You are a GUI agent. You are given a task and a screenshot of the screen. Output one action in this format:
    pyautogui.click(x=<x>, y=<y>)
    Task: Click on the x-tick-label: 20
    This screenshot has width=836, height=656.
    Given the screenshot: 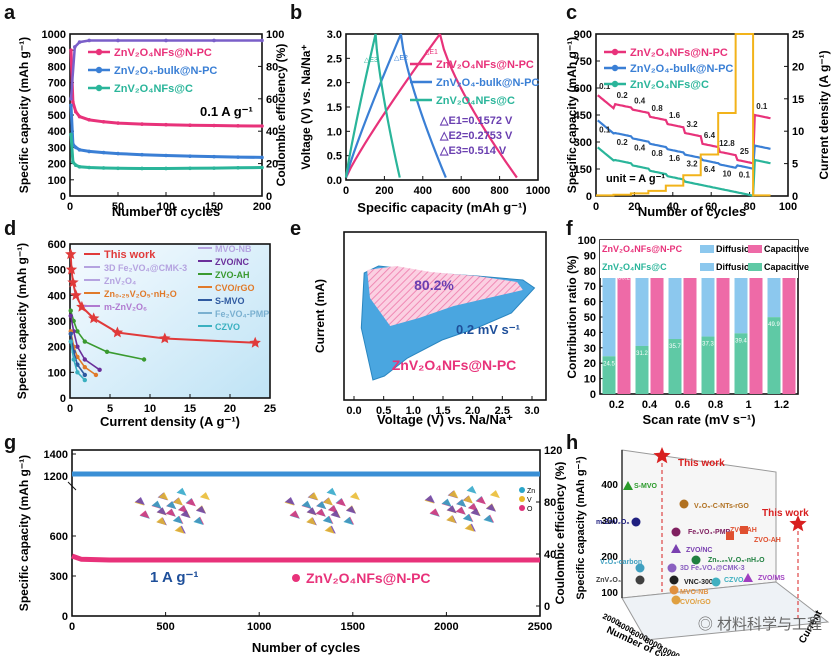 What is the action you would take?
    pyautogui.click(x=230, y=409)
    